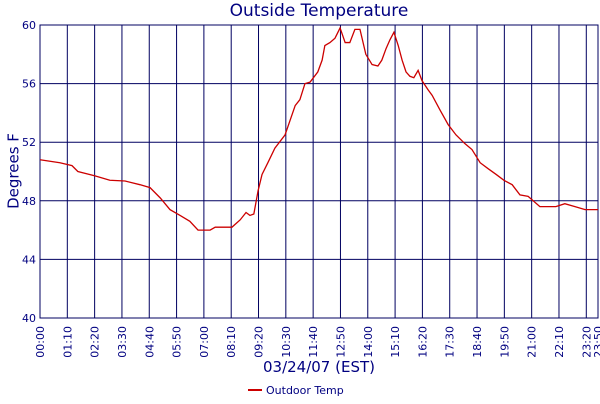 This screenshot has height=404, width=600. What do you see at coordinates (313, 342) in the screenshot?
I see `x-tick-label: 11:40` at bounding box center [313, 342].